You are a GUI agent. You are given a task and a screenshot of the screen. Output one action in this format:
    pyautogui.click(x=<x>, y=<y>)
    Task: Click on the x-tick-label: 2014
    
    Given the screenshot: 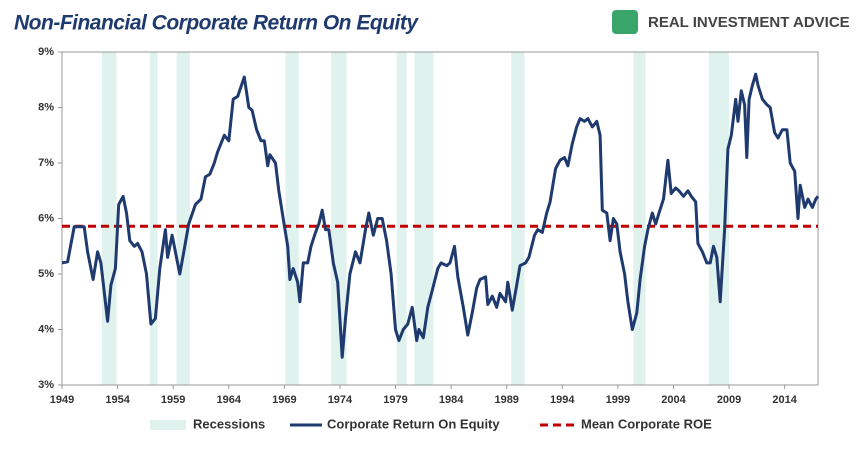 What is the action you would take?
    pyautogui.click(x=784, y=400)
    